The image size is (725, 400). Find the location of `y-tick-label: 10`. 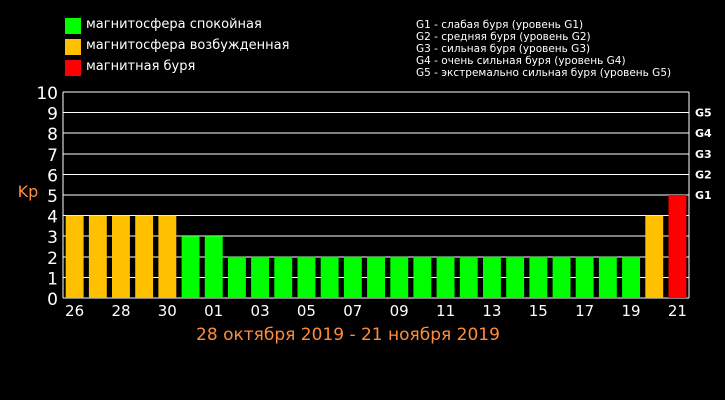

y-tick-label: 10 is located at coordinates (47, 94).